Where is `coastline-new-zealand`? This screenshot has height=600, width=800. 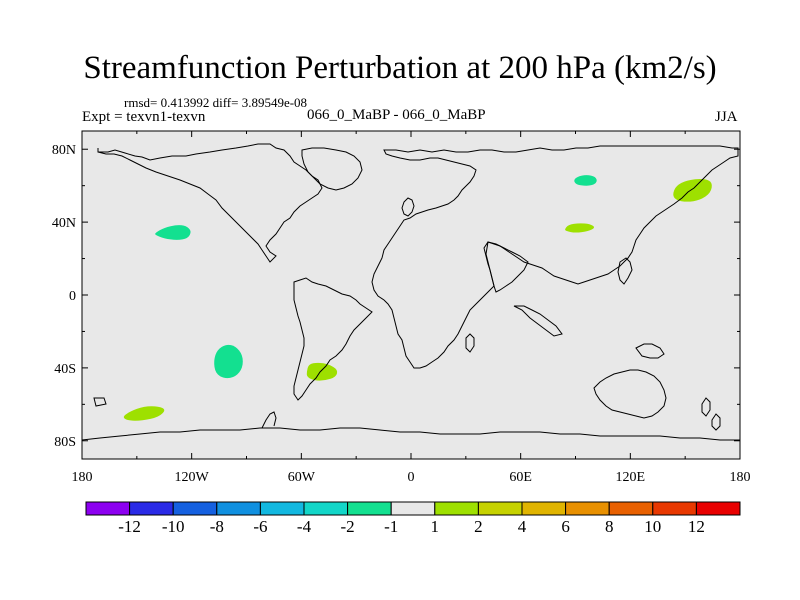
coastline-new-zealand is located at coordinates (711, 414).